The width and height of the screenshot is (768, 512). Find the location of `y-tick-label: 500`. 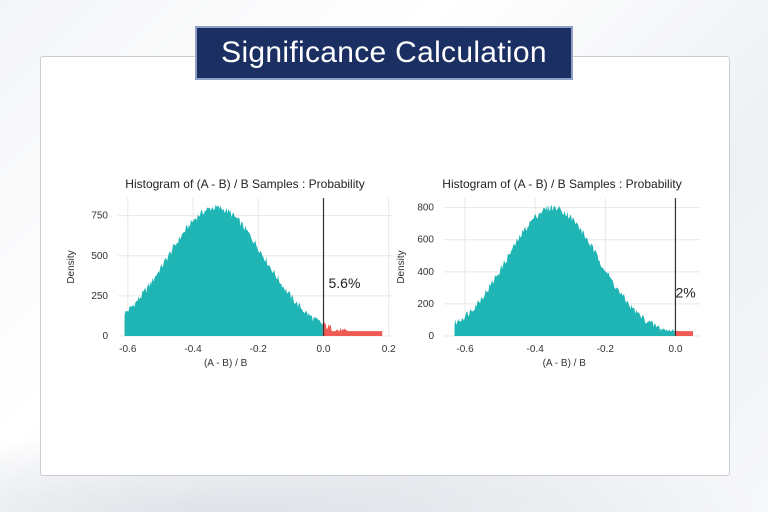

y-tick-label: 500 is located at coordinates (99, 256).